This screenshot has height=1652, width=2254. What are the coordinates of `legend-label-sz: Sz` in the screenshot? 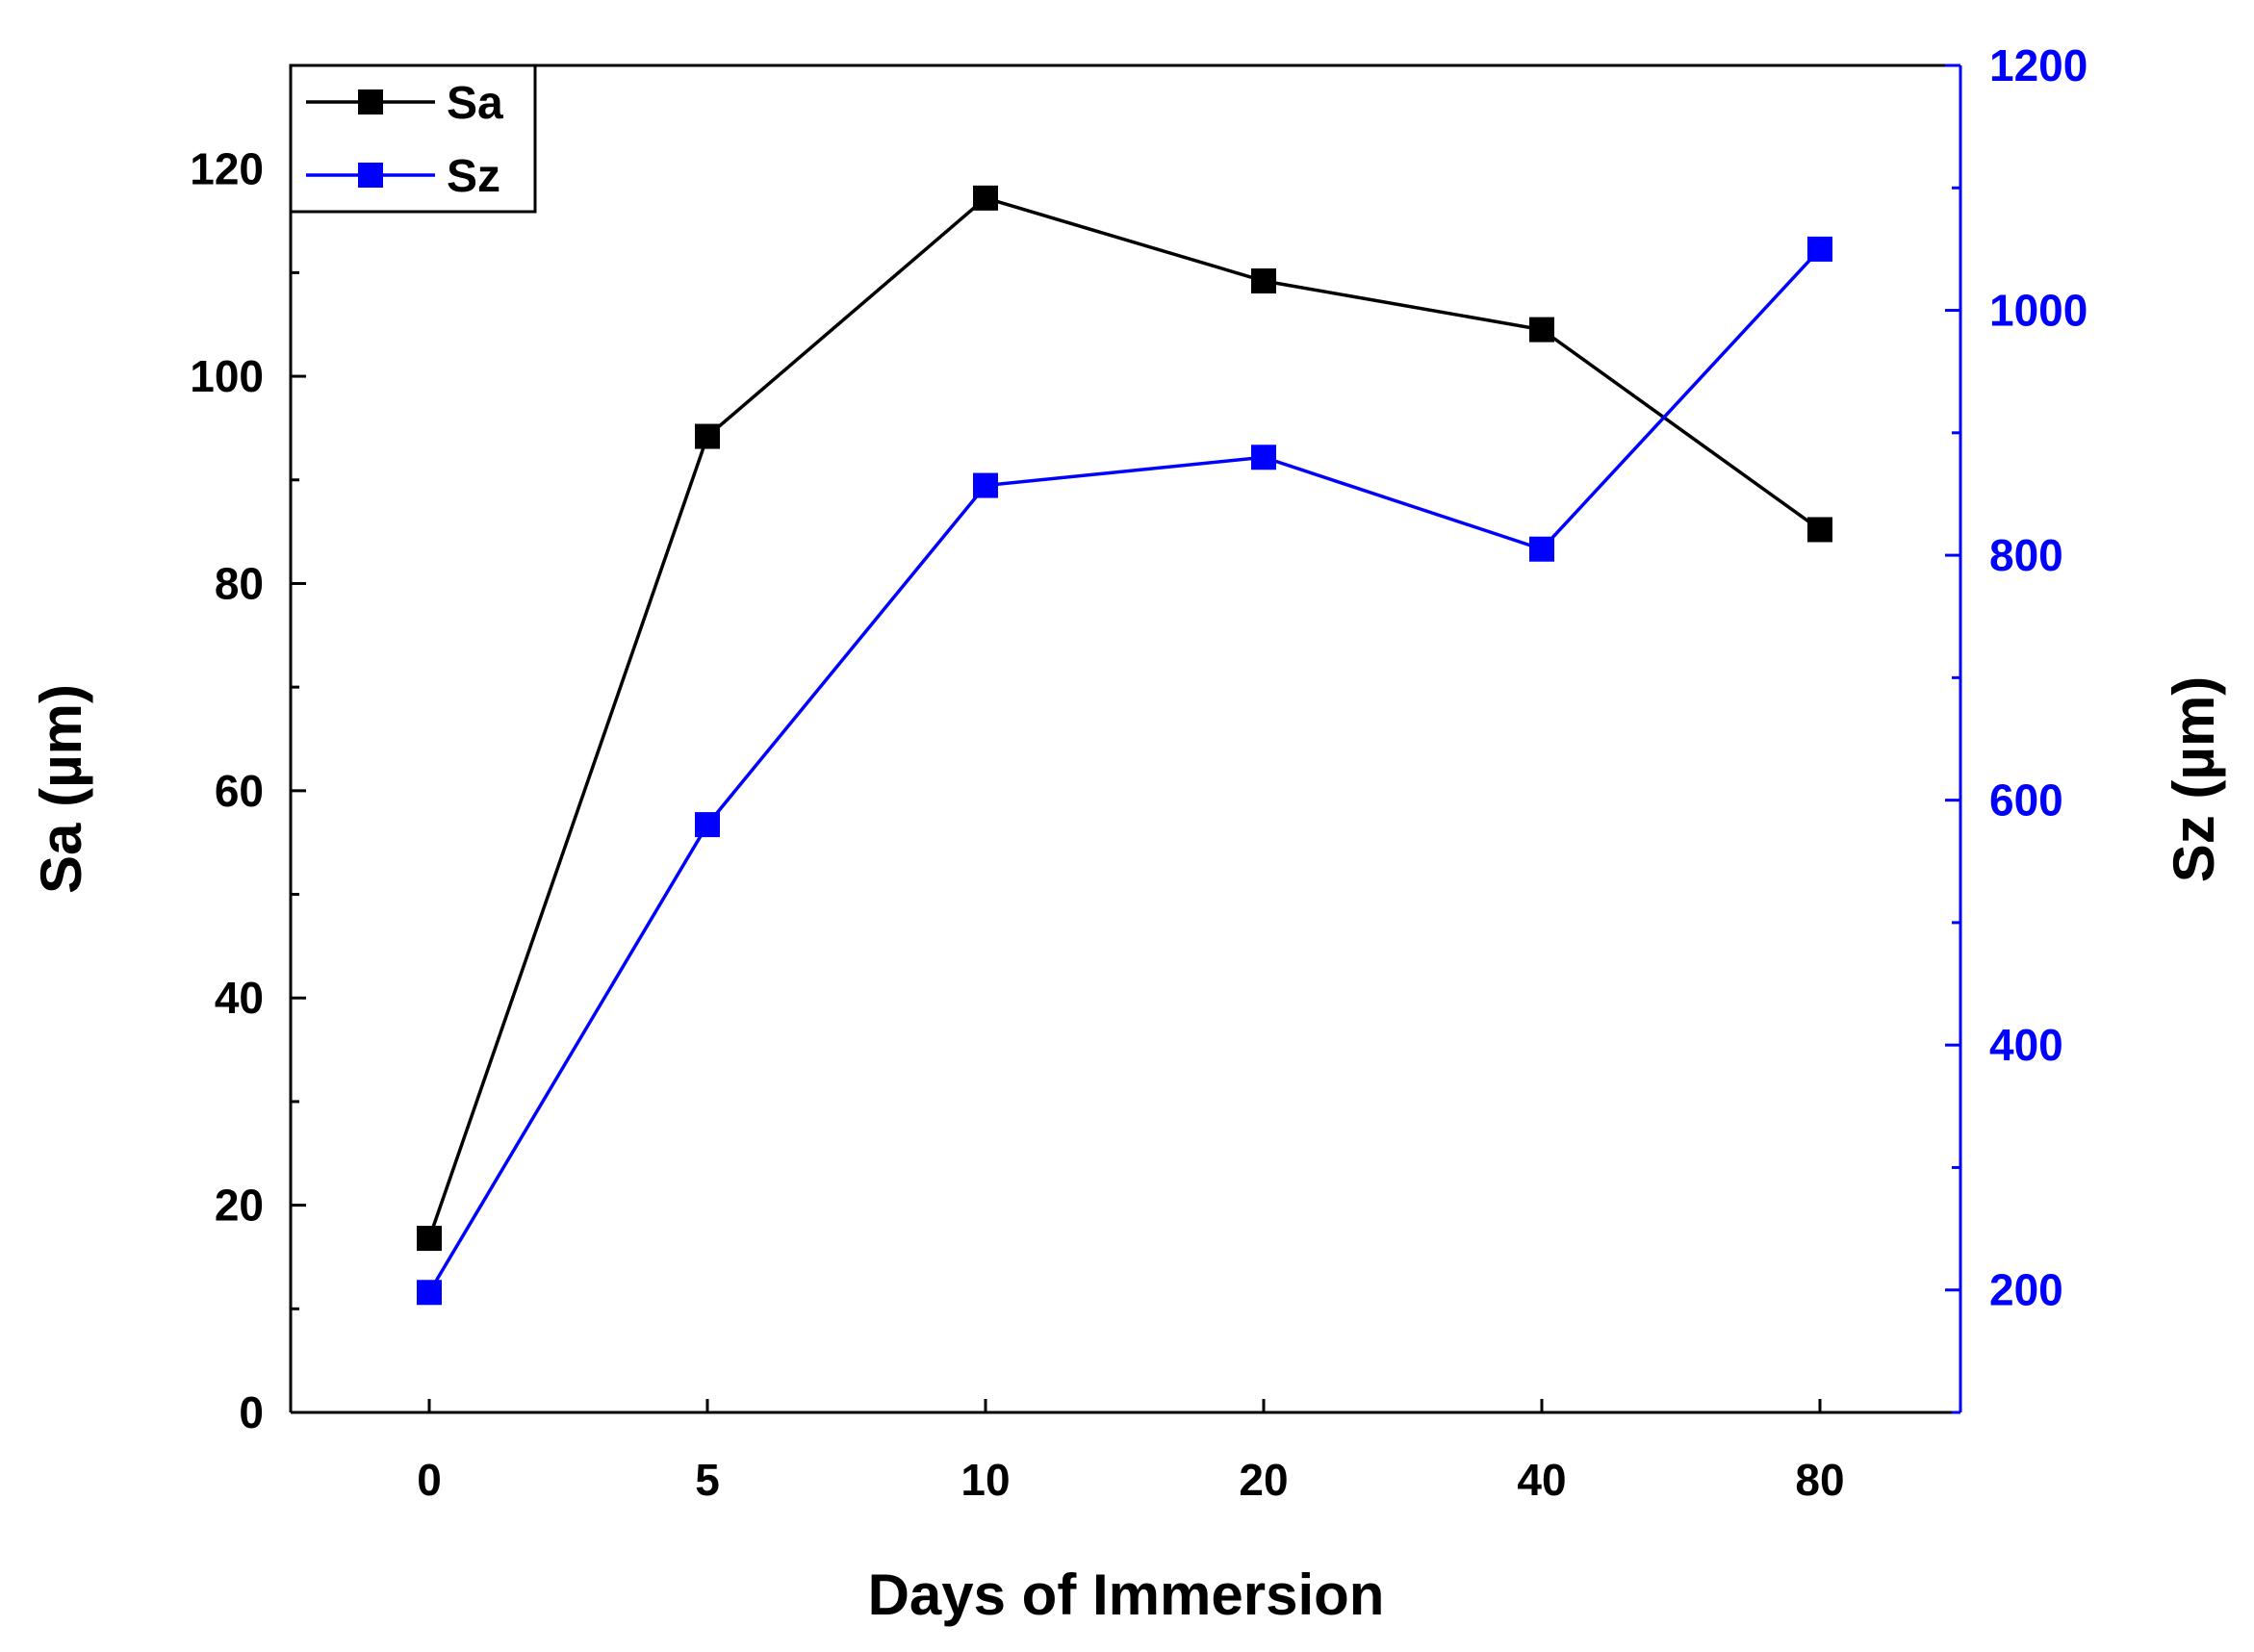 It's located at (473, 176).